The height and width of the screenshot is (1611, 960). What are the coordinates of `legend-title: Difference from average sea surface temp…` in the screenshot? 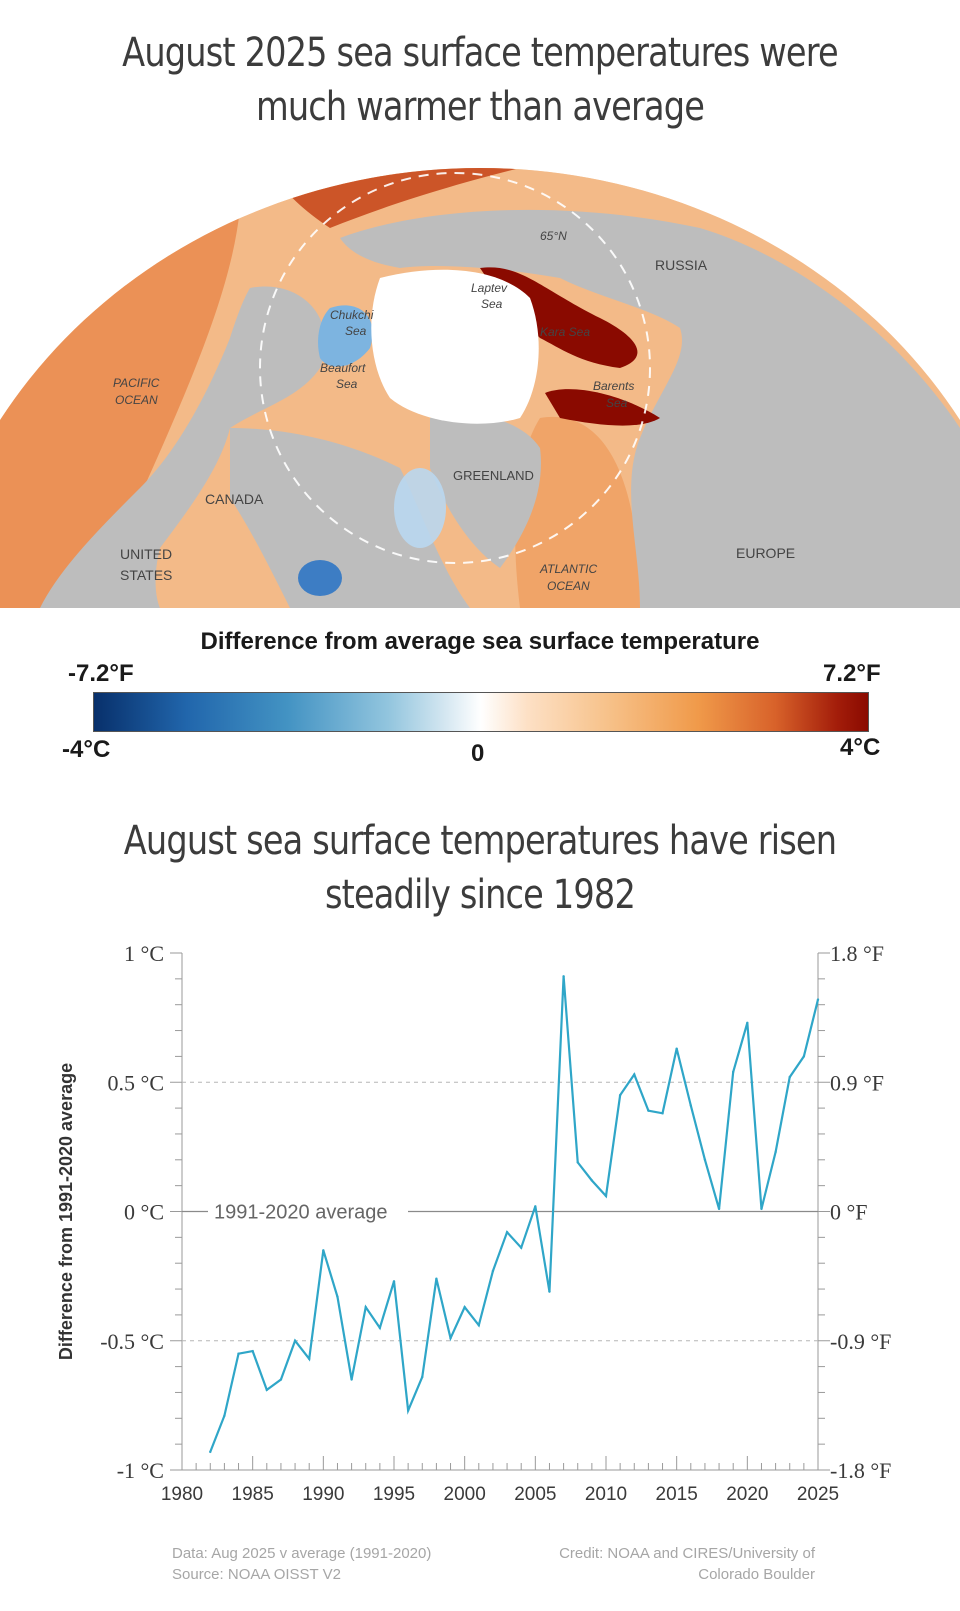 It's located at (480, 641).